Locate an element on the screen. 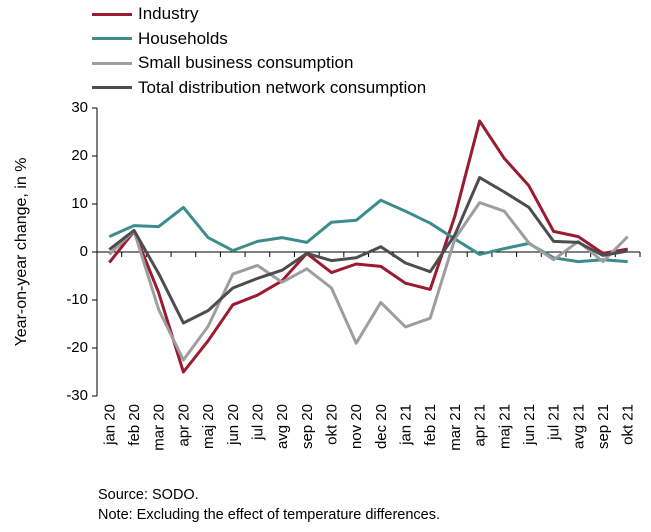 This screenshot has width=651, height=532. legend-swatch-total is located at coordinates (112, 88).